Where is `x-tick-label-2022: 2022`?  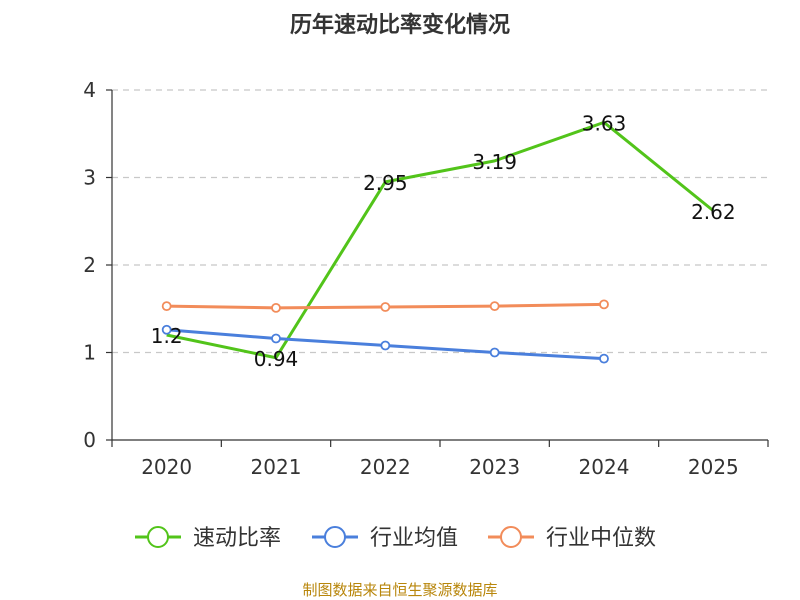
x-tick-label-2022: 2022 is located at coordinates (385, 467).